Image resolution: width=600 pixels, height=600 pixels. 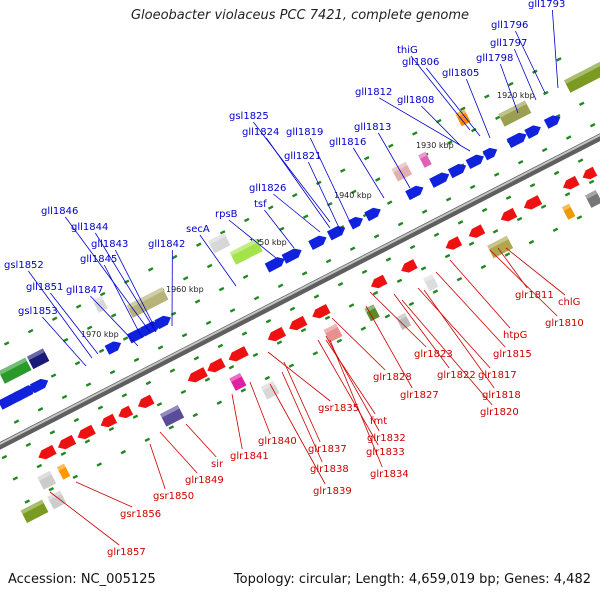 What do you see at coordinates (277, 441) in the screenshot?
I see `gene-label-reverse: glr1840` at bounding box center [277, 441].